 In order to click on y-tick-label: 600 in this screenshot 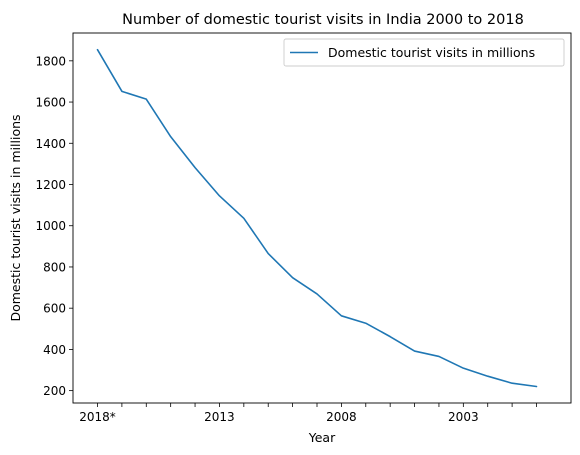, I will do `click(54, 309)`.